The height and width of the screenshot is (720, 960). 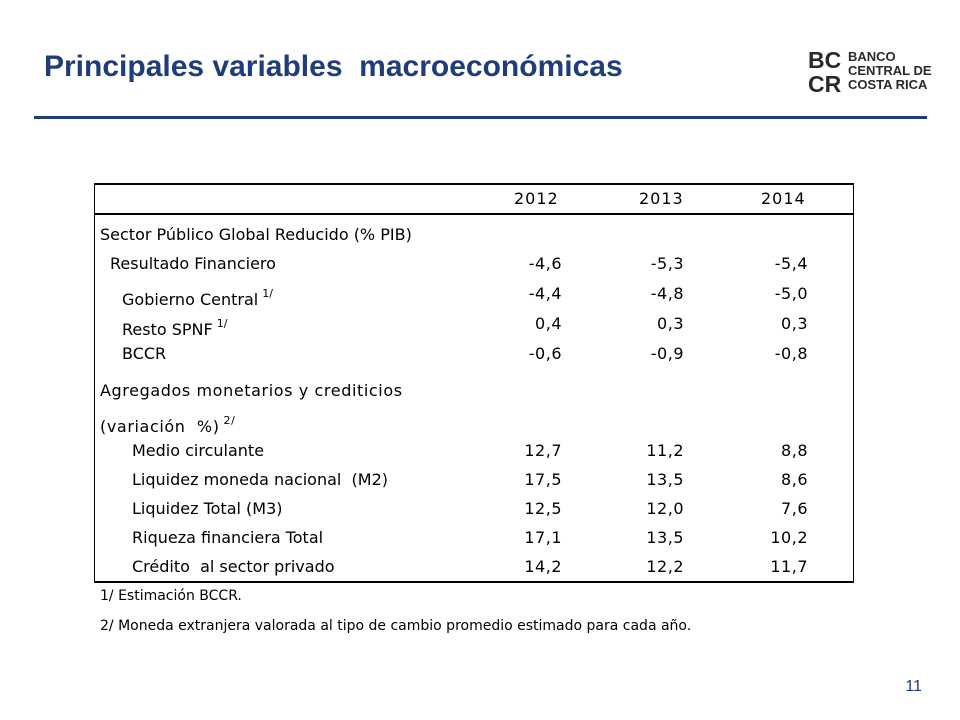 What do you see at coordinates (791, 353) in the screenshot?
I see `row-value-2014: -0,8` at bounding box center [791, 353].